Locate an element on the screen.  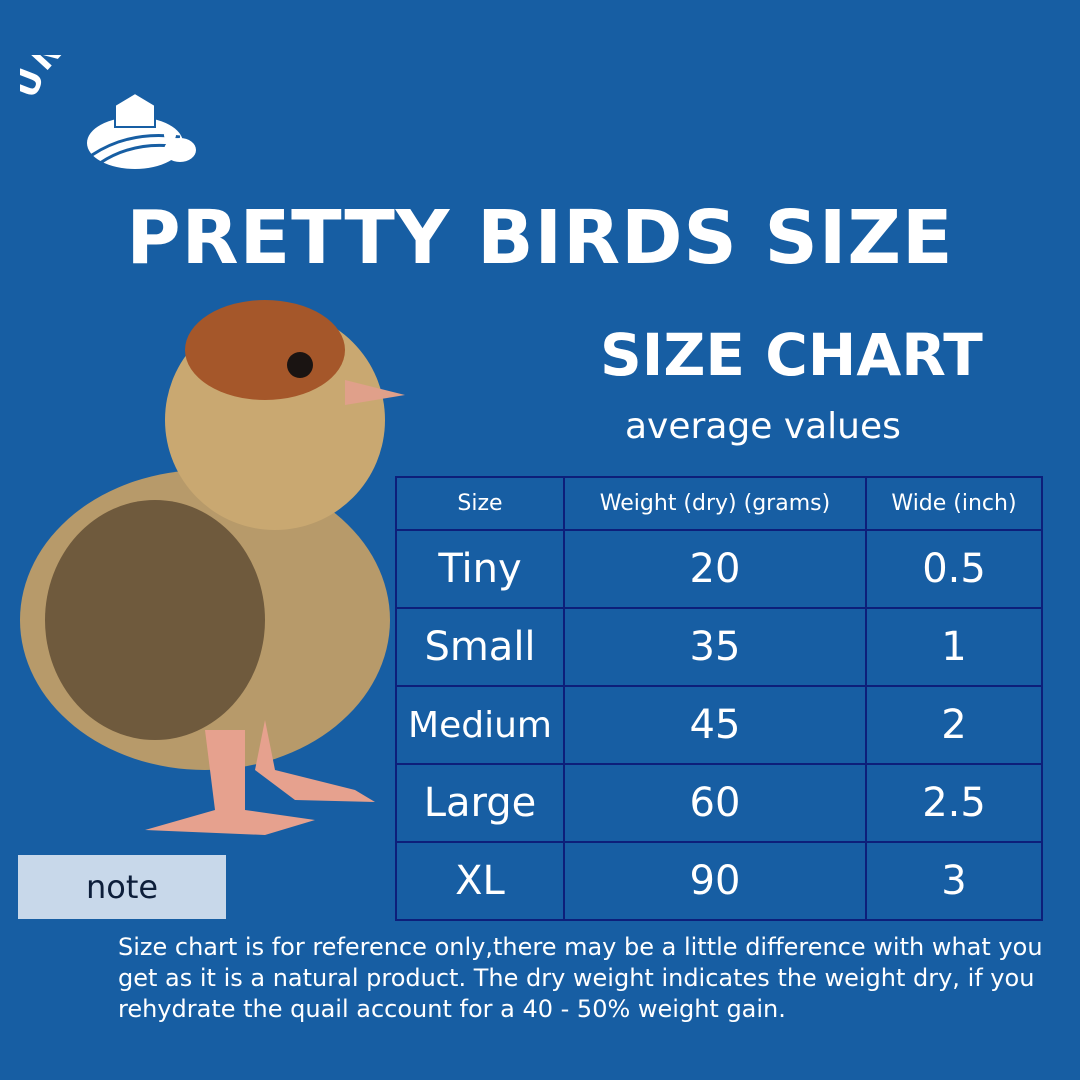
size-cell: Large is located at coordinates (480, 803).